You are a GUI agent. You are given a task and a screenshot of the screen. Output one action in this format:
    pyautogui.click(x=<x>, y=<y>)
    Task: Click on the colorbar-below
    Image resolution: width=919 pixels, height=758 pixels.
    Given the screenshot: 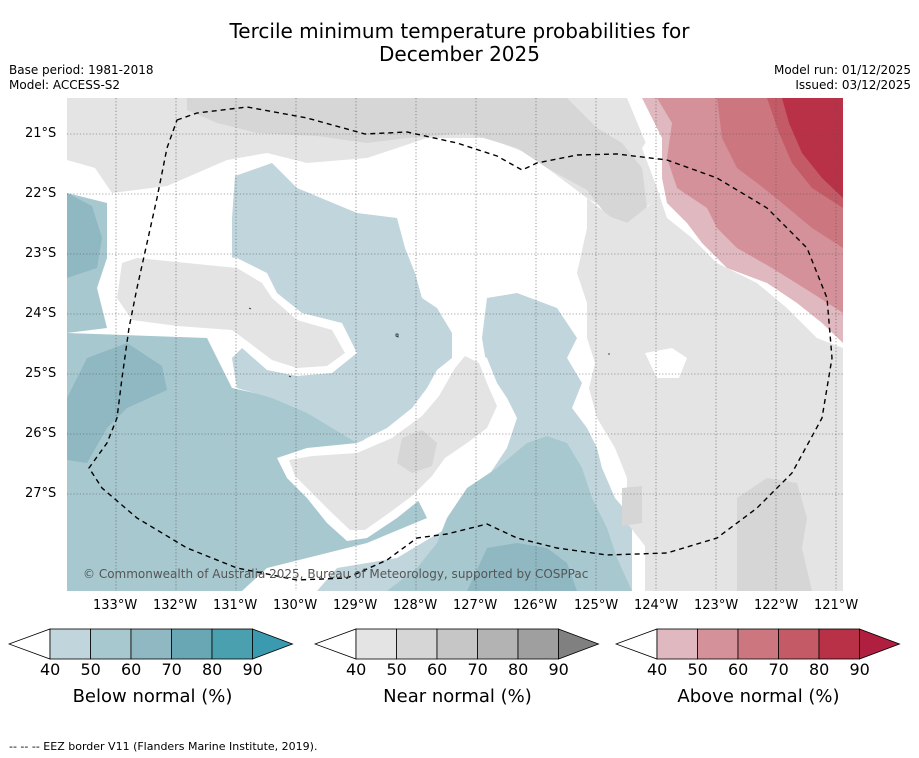 What is the action you would take?
    pyautogui.click(x=151, y=644)
    